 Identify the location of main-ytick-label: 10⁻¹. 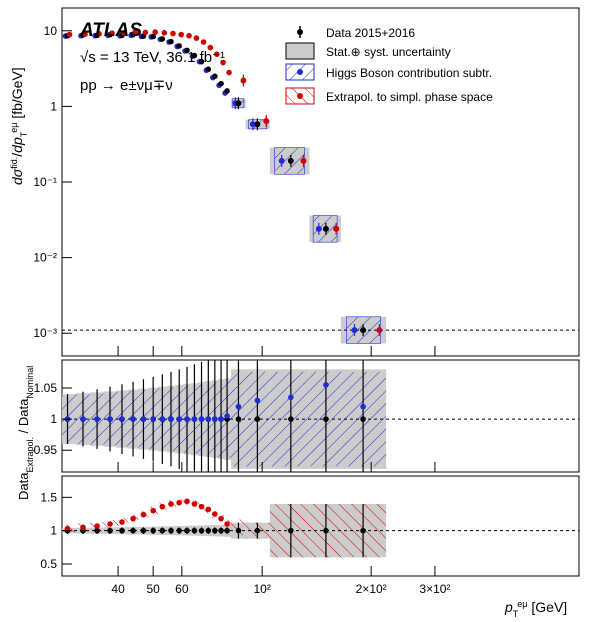
(45, 182).